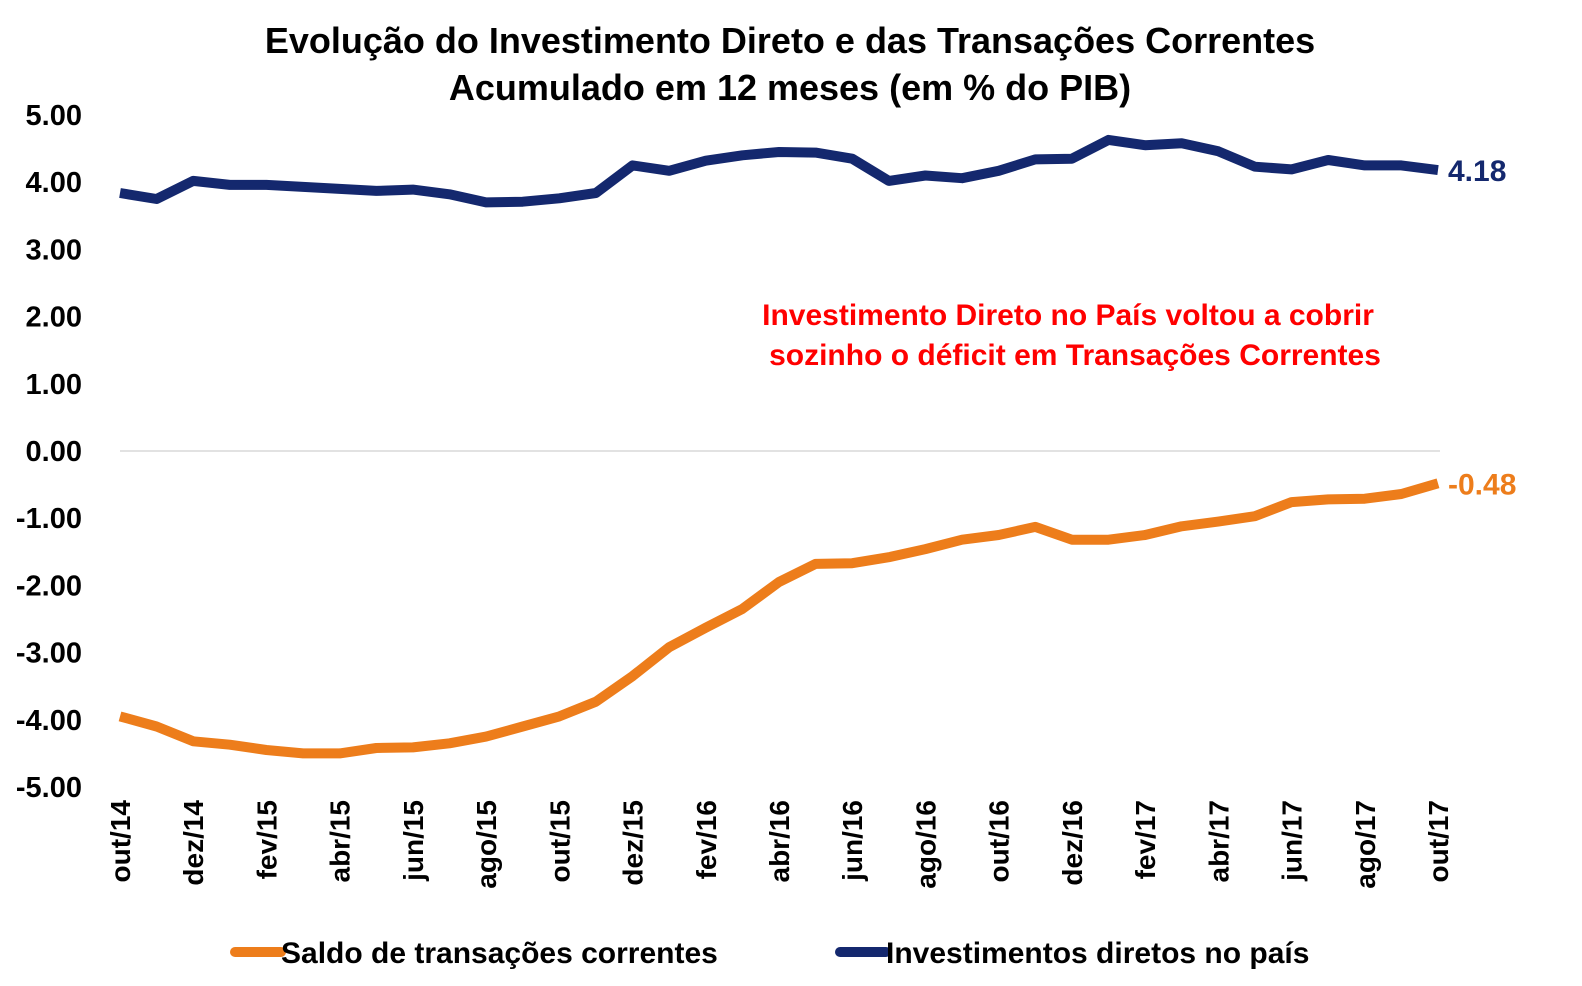 The height and width of the screenshot is (986, 1582). What do you see at coordinates (340, 841) in the screenshot?
I see `x-tick-label: abr/15` at bounding box center [340, 841].